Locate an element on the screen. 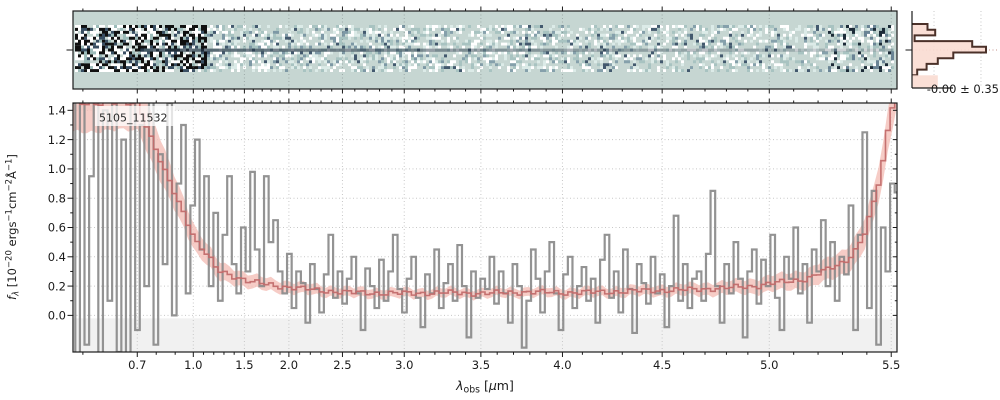 Image resolution: width=1000 pixels, height=400 pixels. y-tick-label: 0.4 is located at coordinates (57, 257).